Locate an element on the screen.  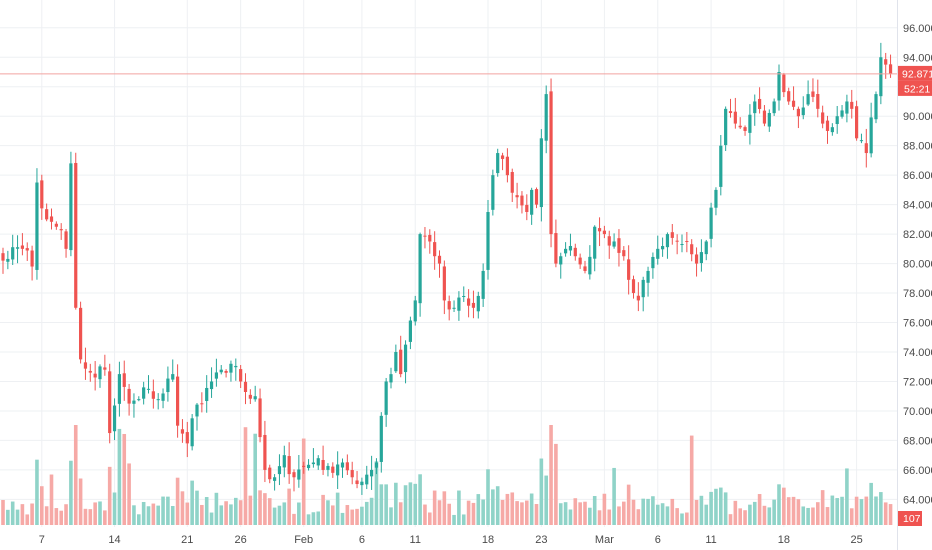
x-tick-label: 6 is located at coordinates (362, 540).